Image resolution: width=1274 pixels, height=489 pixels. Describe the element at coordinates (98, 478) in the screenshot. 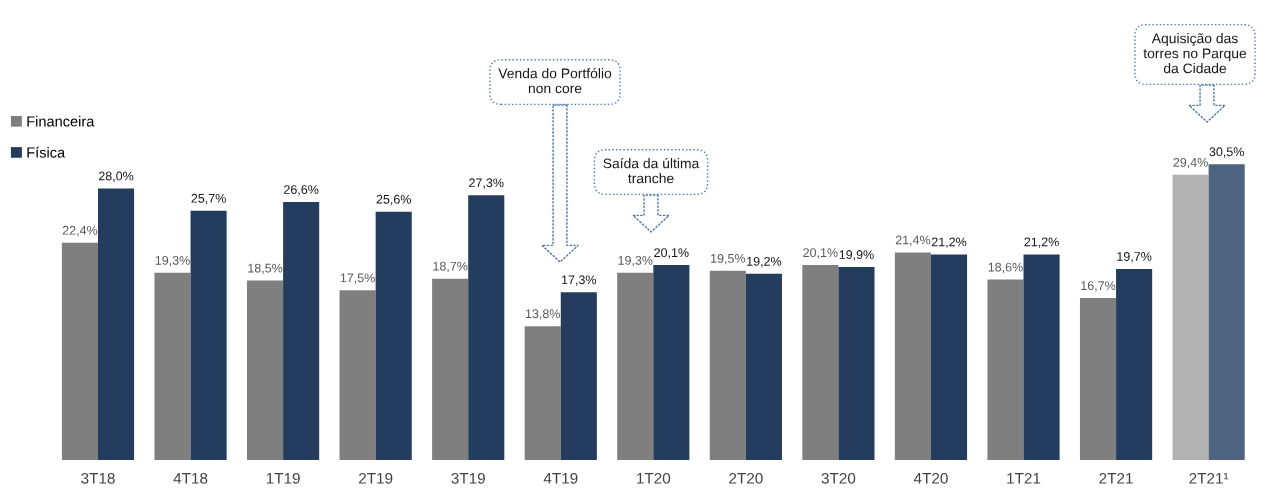

I see `x-tick-label: 3T18` at that location.